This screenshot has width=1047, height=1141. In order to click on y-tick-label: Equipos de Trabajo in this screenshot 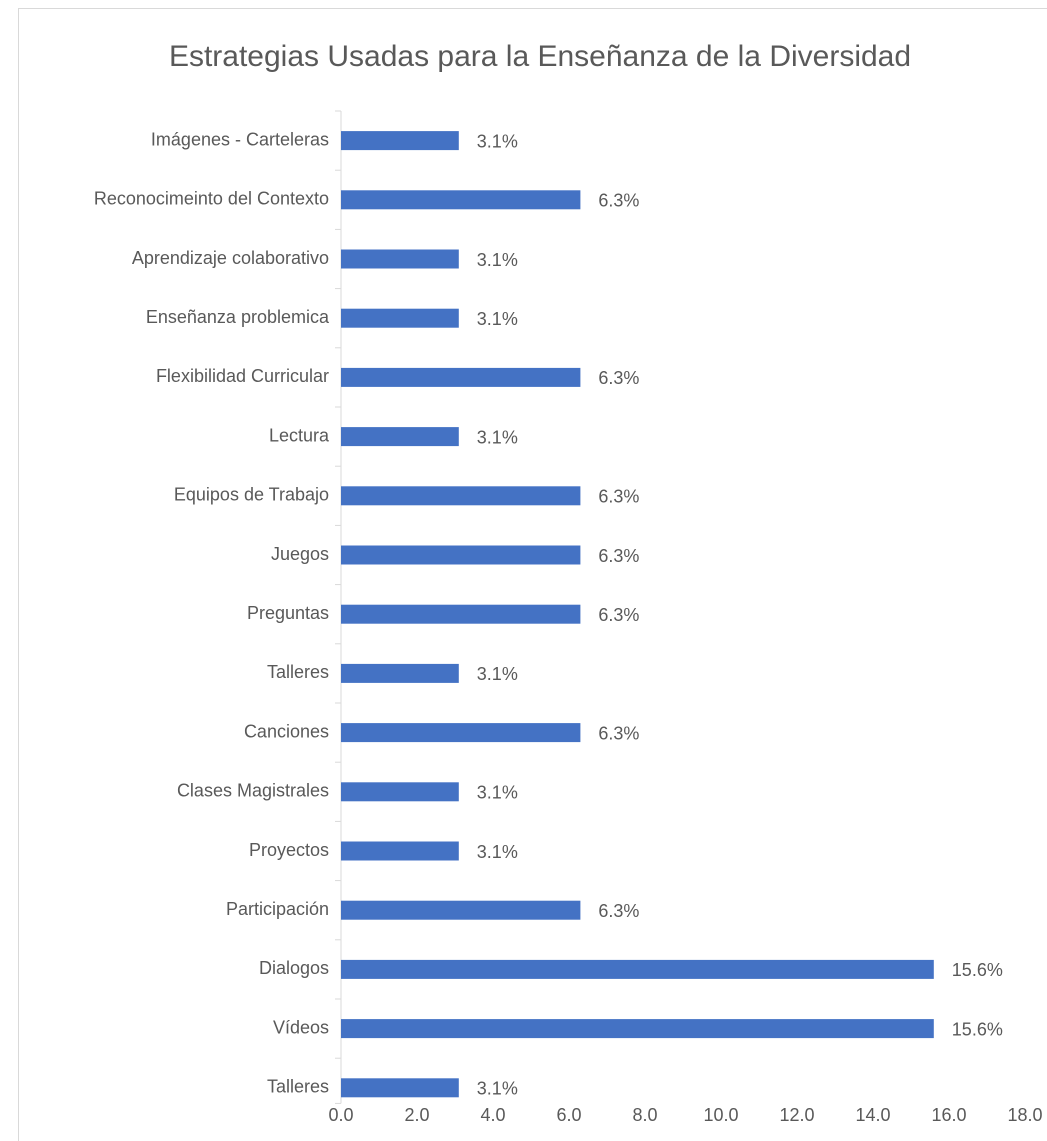, I will do `click(251, 495)`.